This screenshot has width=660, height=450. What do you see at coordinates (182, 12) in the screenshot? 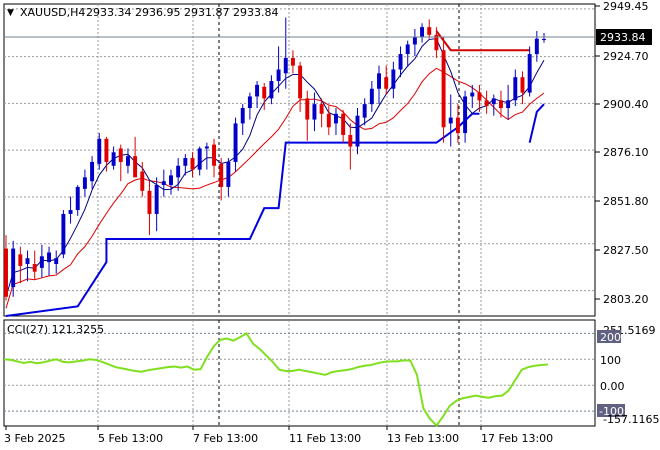
I see `ohlc-values: 2933.34 2936.95 2931.87 2933.84` at bounding box center [182, 12].